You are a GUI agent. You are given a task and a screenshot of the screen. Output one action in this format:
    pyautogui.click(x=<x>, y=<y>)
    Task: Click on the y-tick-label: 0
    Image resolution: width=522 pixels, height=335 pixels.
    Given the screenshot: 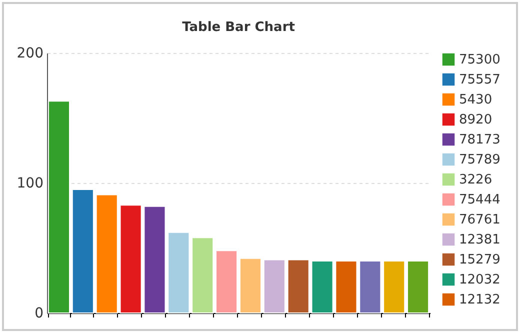 What is the action you would take?
    pyautogui.click(x=39, y=314)
    